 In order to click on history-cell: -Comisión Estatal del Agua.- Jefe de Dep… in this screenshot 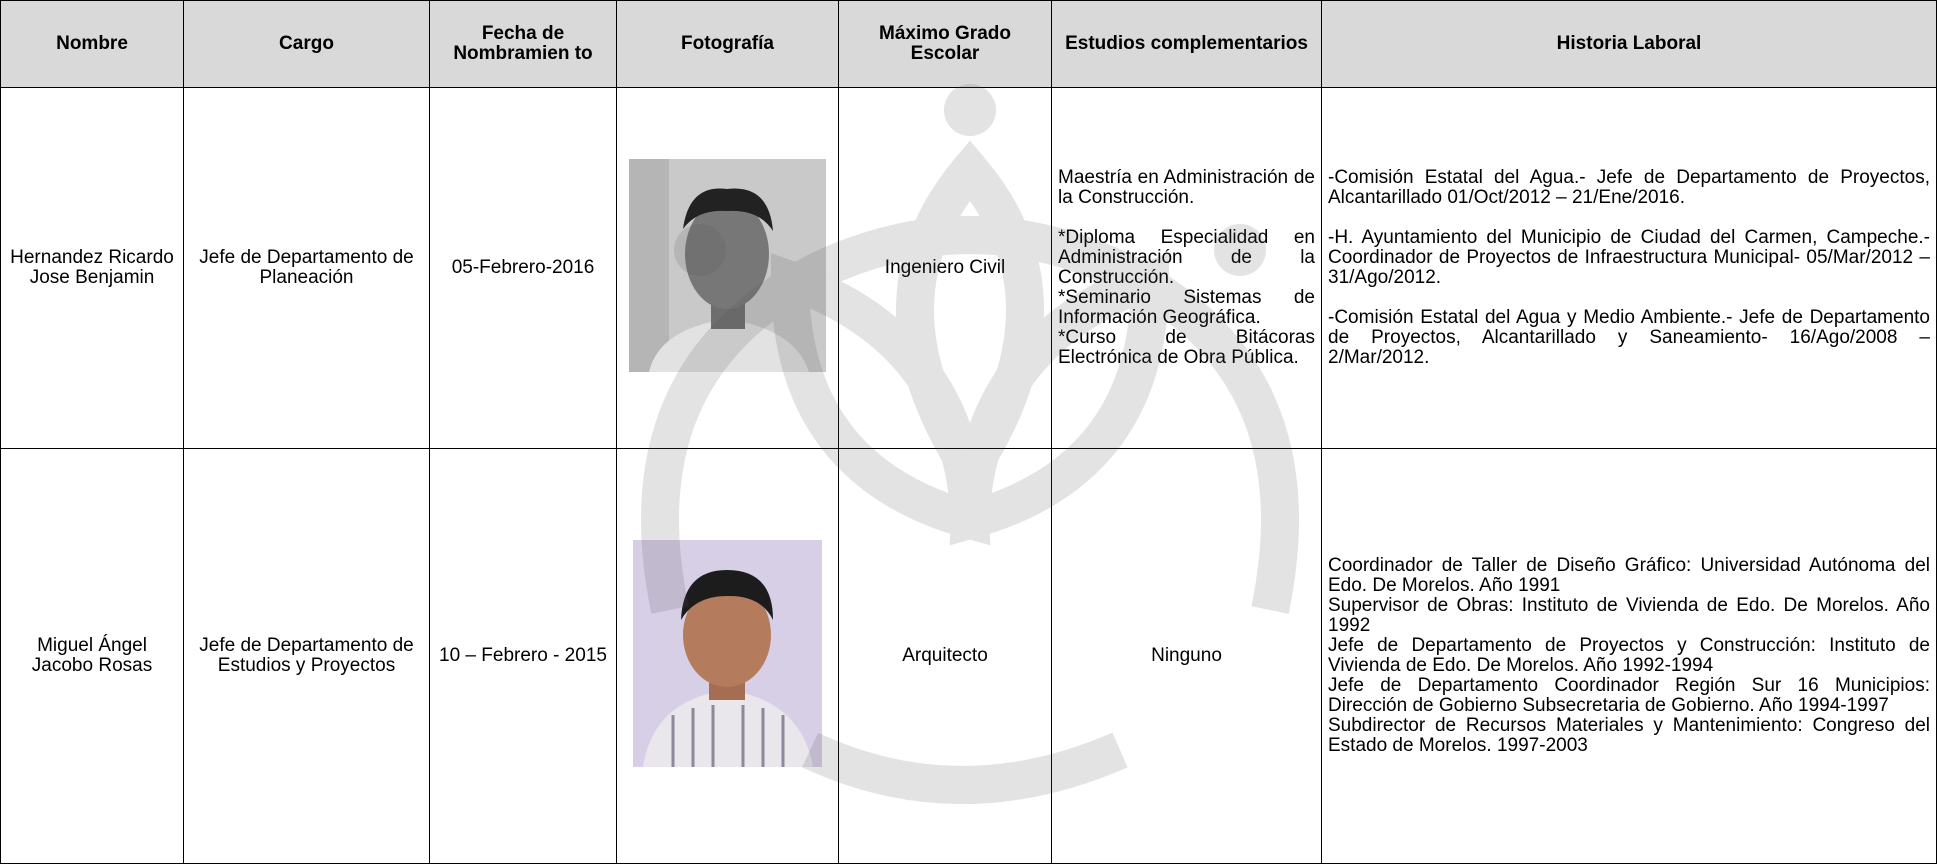, I will do `click(1629, 268)`.